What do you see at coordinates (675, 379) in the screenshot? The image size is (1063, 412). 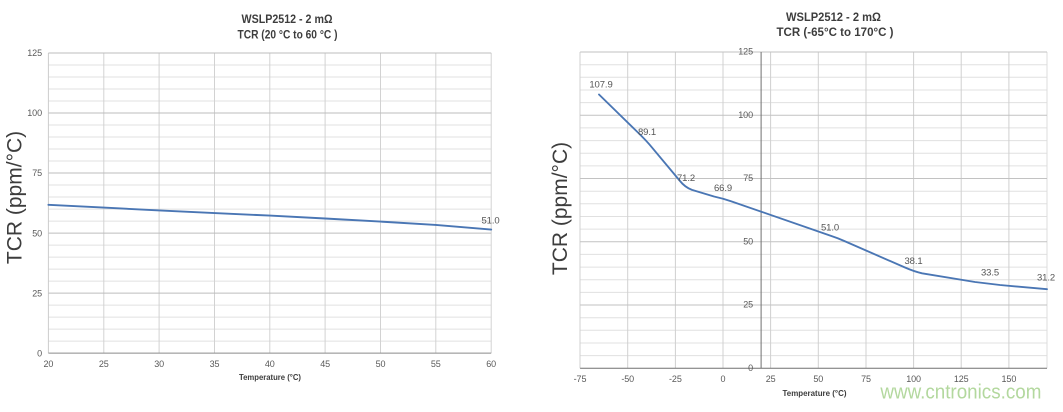 I see `svg-text: -25` at bounding box center [675, 379].